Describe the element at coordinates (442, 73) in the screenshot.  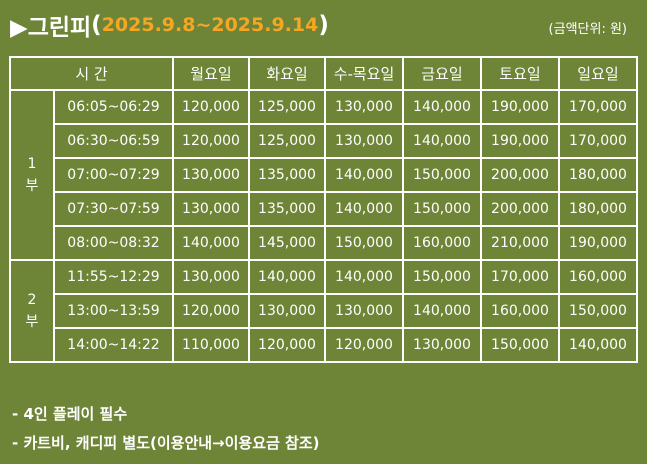
I see `day-header: 금요일` at that location.